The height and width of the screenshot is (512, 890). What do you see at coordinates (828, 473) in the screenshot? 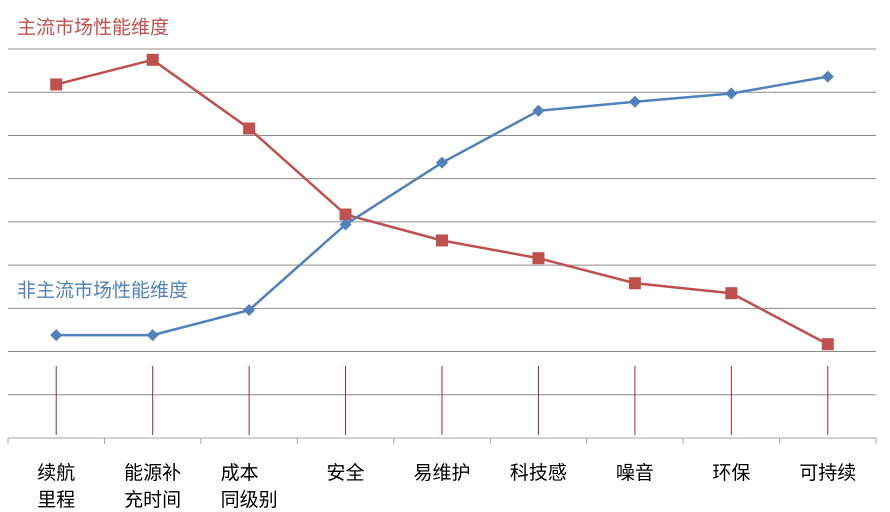
I see `x-tick-label: 可持续` at bounding box center [828, 473].